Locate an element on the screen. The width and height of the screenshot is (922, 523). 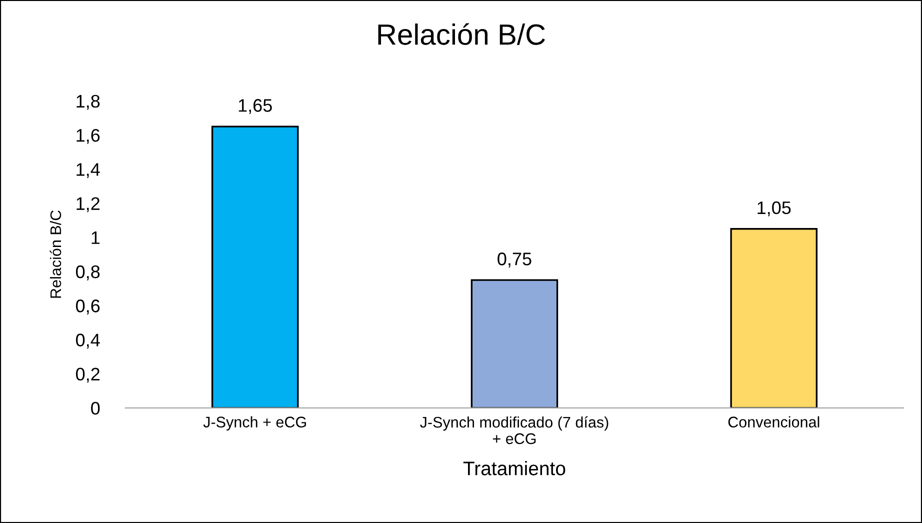
data-label: 0,75 is located at coordinates (515, 260).